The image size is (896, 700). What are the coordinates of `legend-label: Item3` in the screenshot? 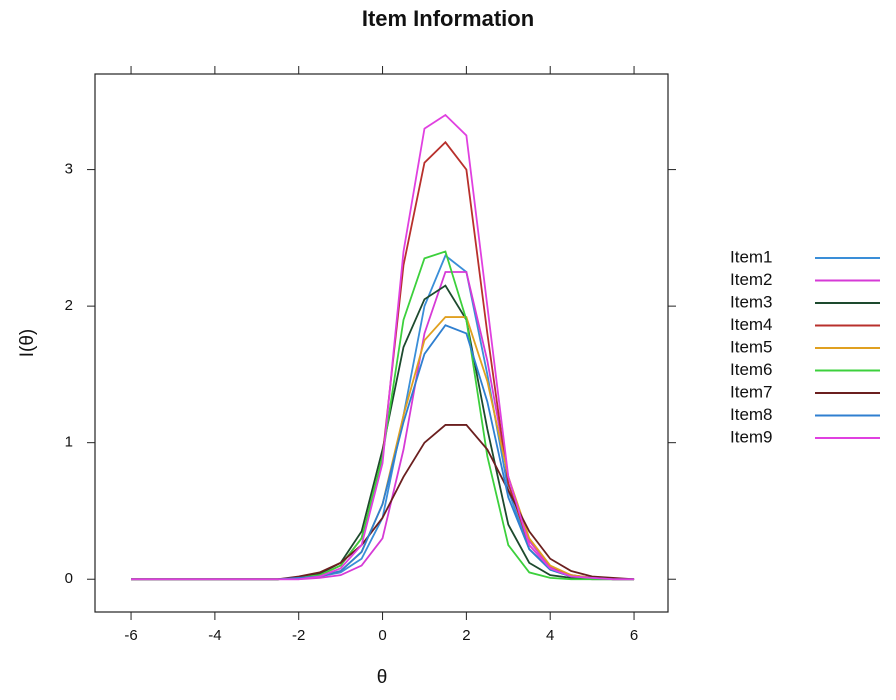 It's located at (751, 301).